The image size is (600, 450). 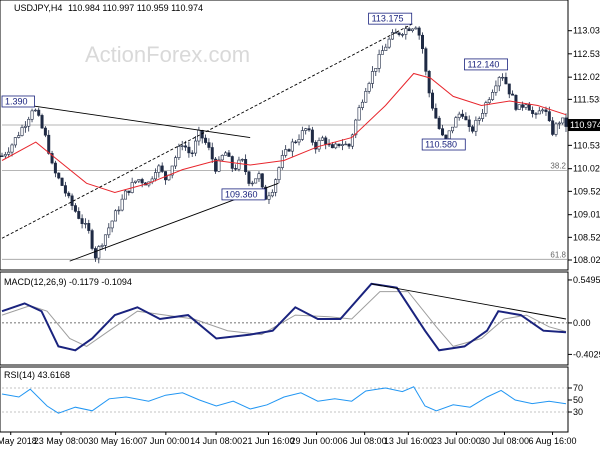 I want to click on x-tick-label: 30 Jul 08:00, so click(x=504, y=441).